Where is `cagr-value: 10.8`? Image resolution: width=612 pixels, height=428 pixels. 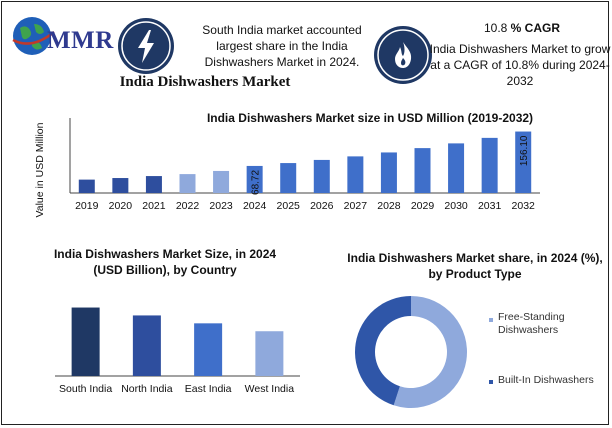 cagr-value: 10.8 is located at coordinates (497, 28).